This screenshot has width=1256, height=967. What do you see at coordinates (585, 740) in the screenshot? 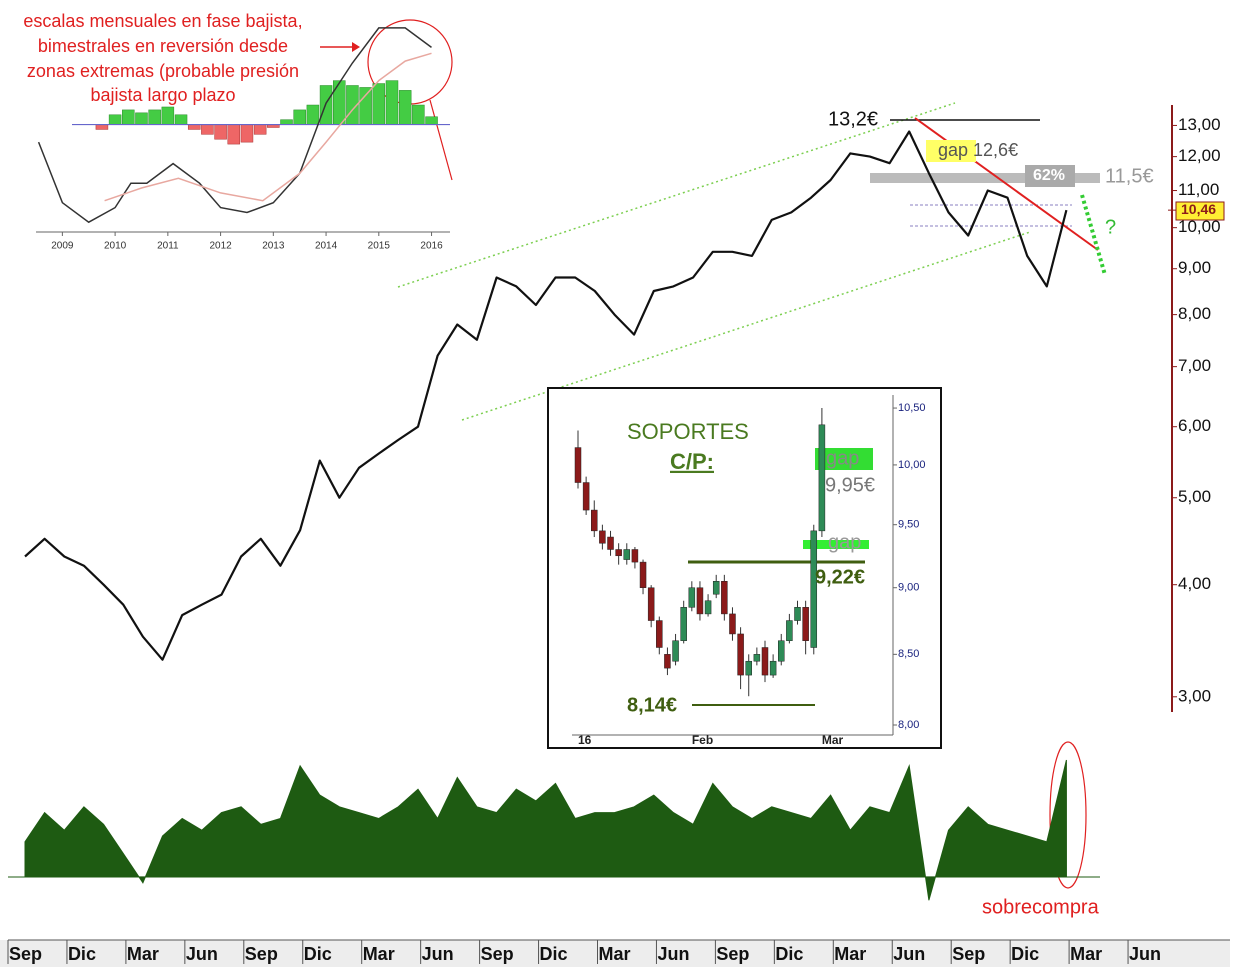
I see `x-tick-label: 16` at bounding box center [585, 740].